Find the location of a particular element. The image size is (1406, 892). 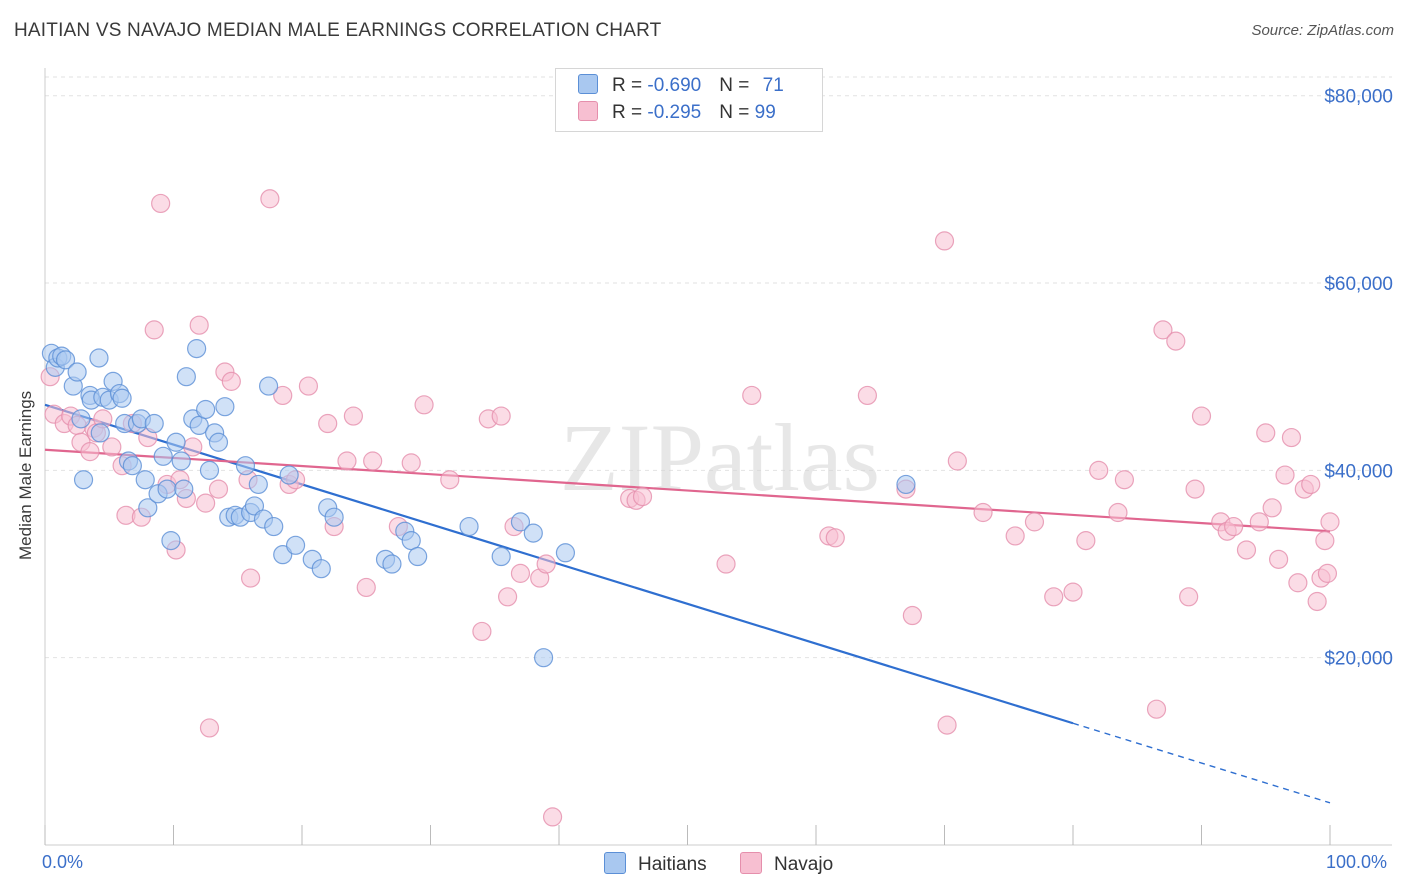

legend-row-haitians: R = -0.690 N = 71 is located at coordinates (681, 86).